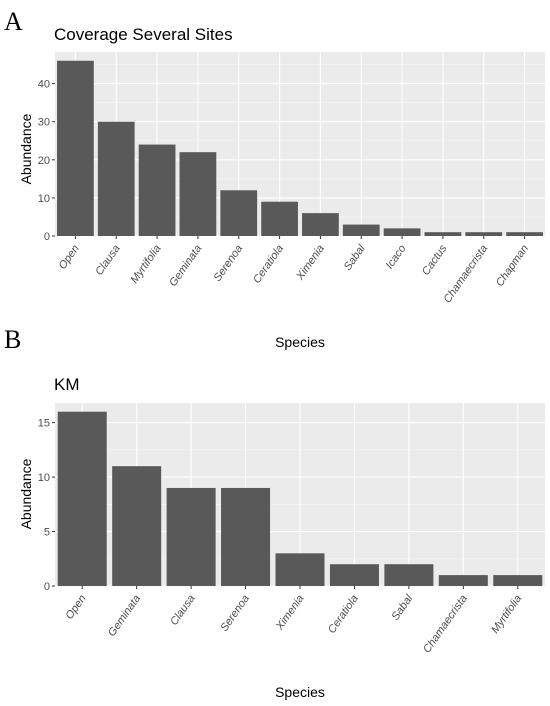  What do you see at coordinates (47, 533) in the screenshot?
I see `y-tick-label: 5` at bounding box center [47, 533].